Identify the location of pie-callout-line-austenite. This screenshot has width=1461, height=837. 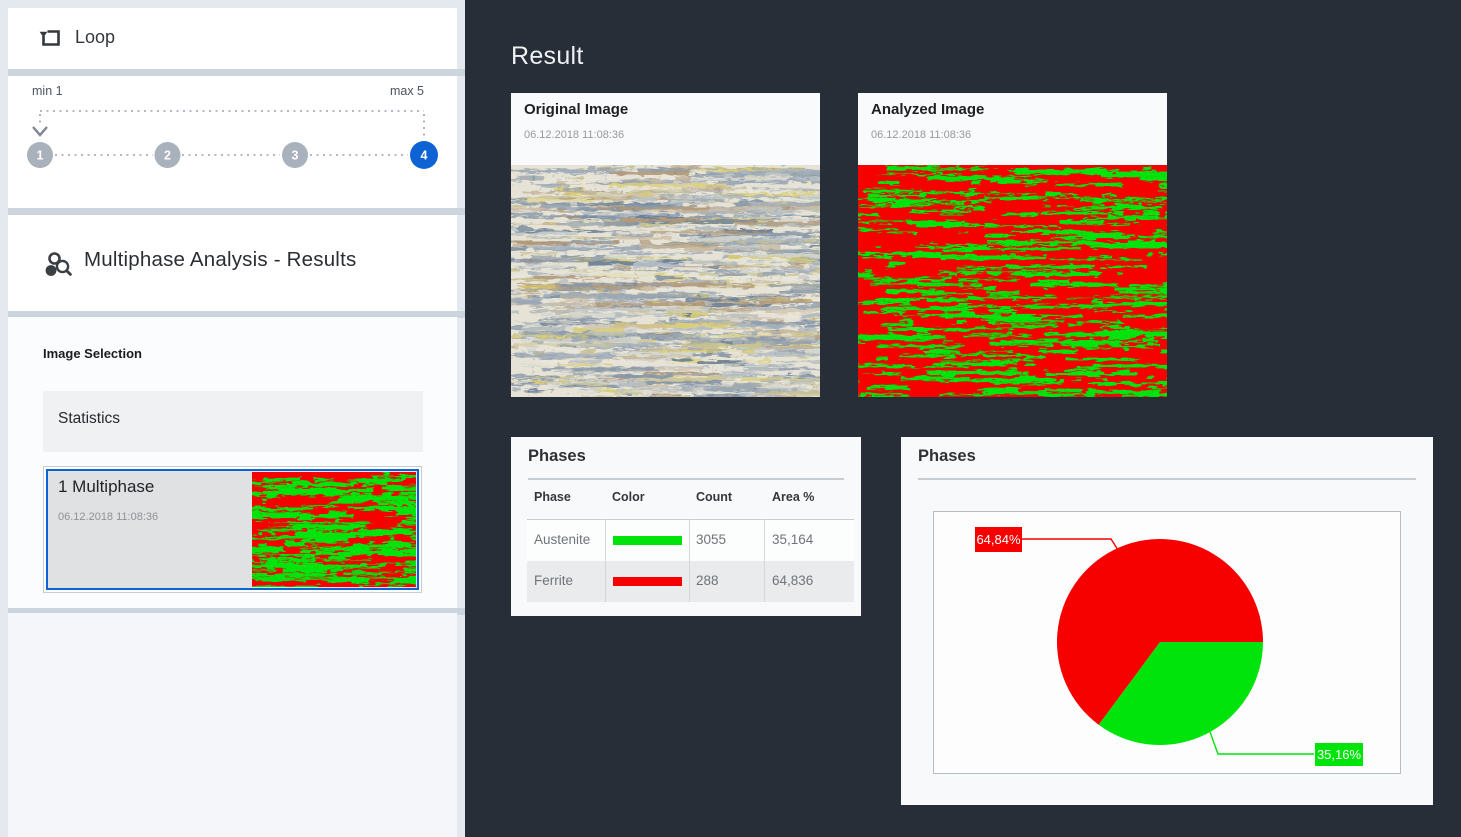
(1261, 743).